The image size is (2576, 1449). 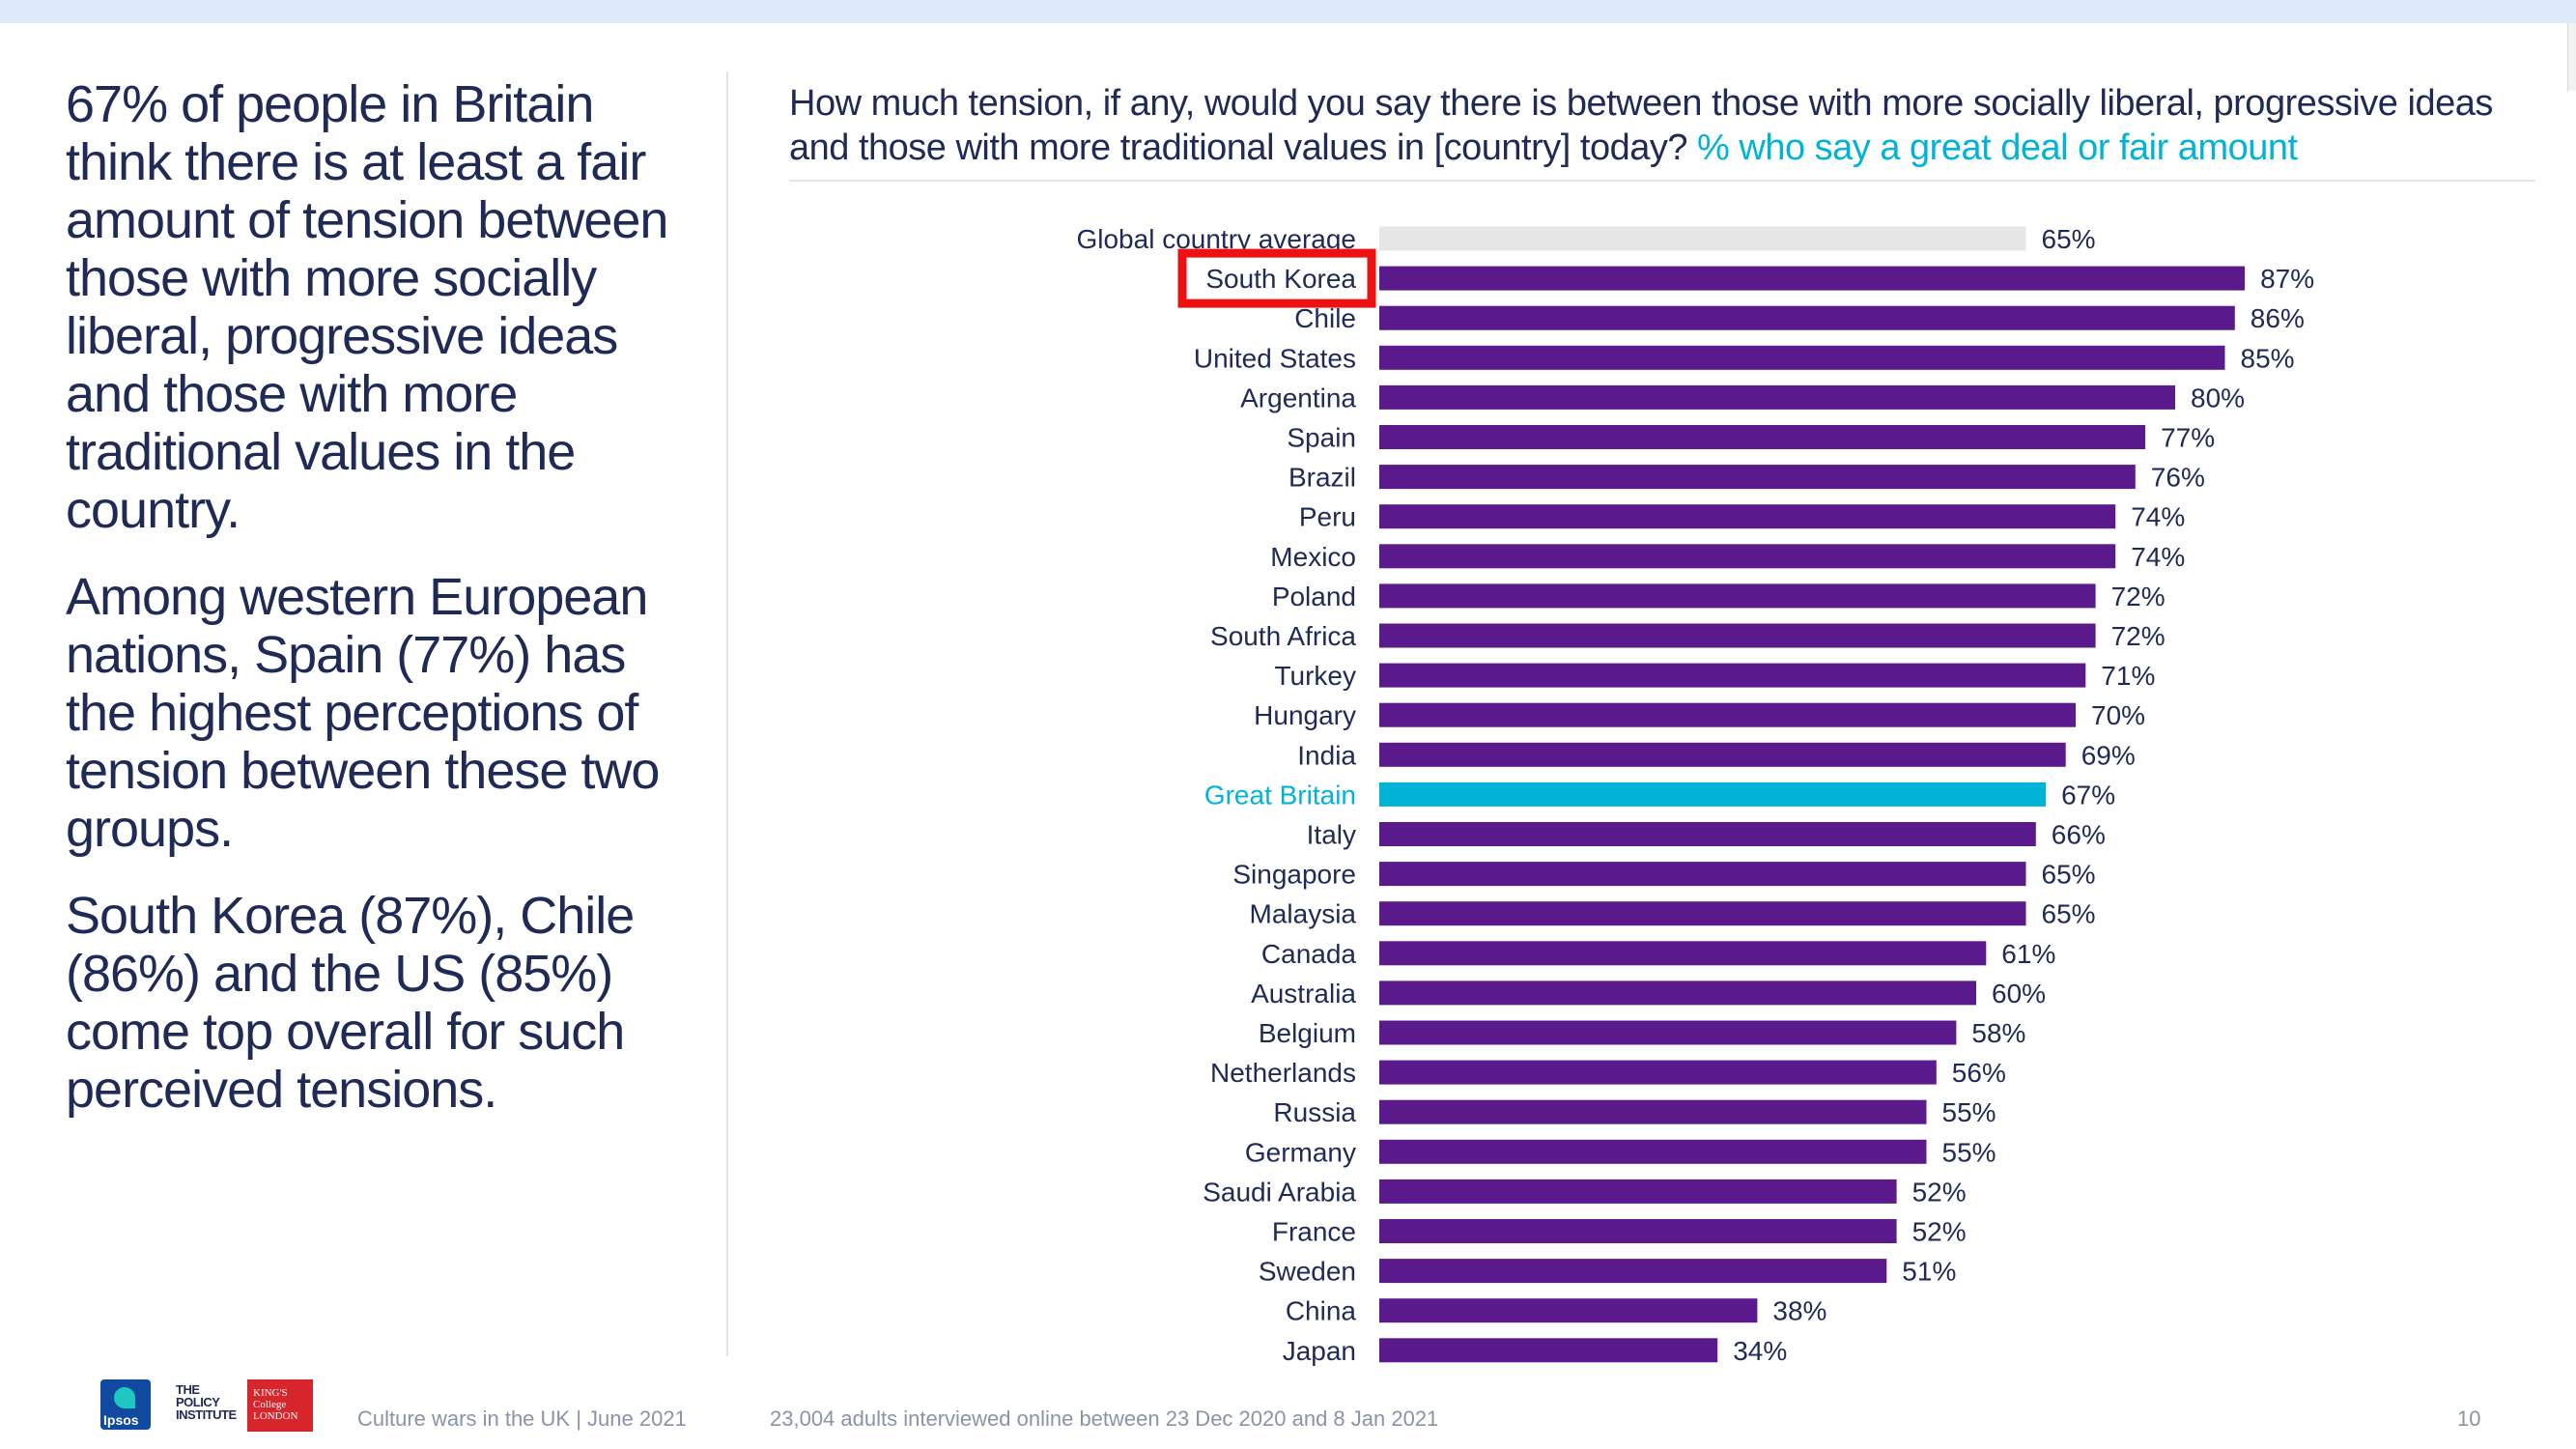 What do you see at coordinates (2287, 279) in the screenshot?
I see `value-label-south-korea: 87%` at bounding box center [2287, 279].